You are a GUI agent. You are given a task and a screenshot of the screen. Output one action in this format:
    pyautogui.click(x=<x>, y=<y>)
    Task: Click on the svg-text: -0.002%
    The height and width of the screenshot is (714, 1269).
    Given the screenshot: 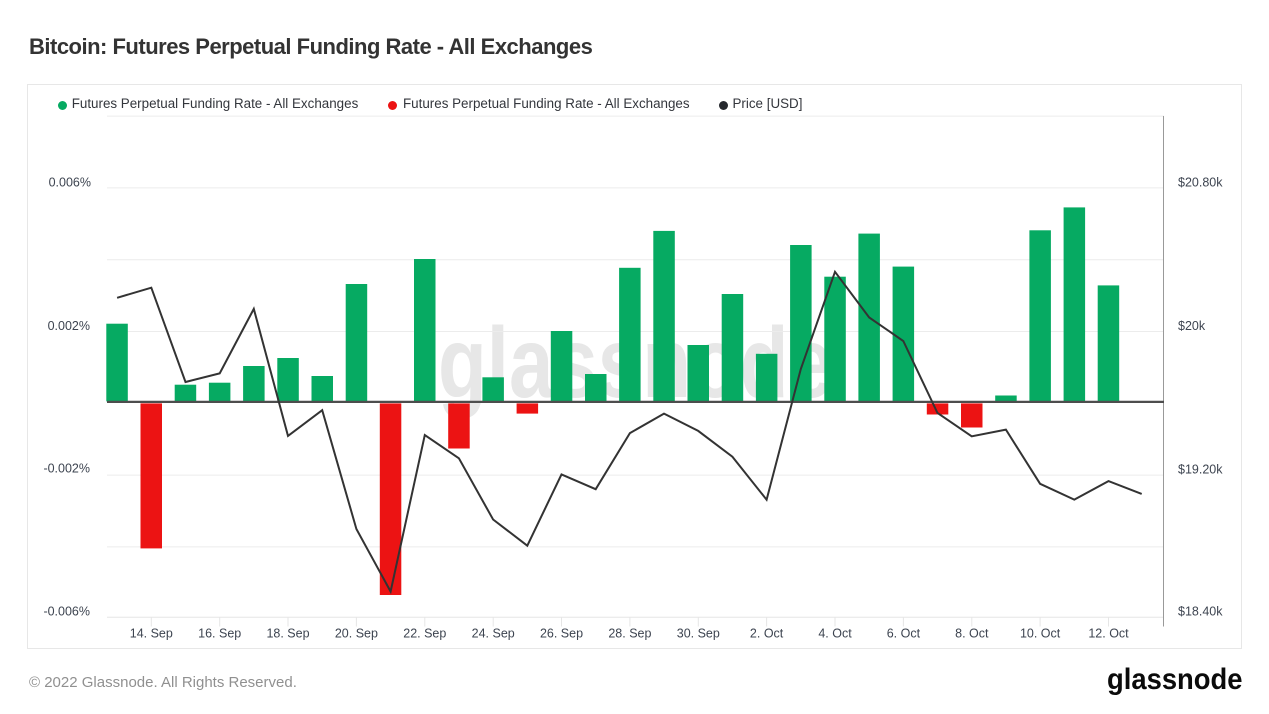 What is the action you would take?
    pyautogui.click(x=66, y=468)
    